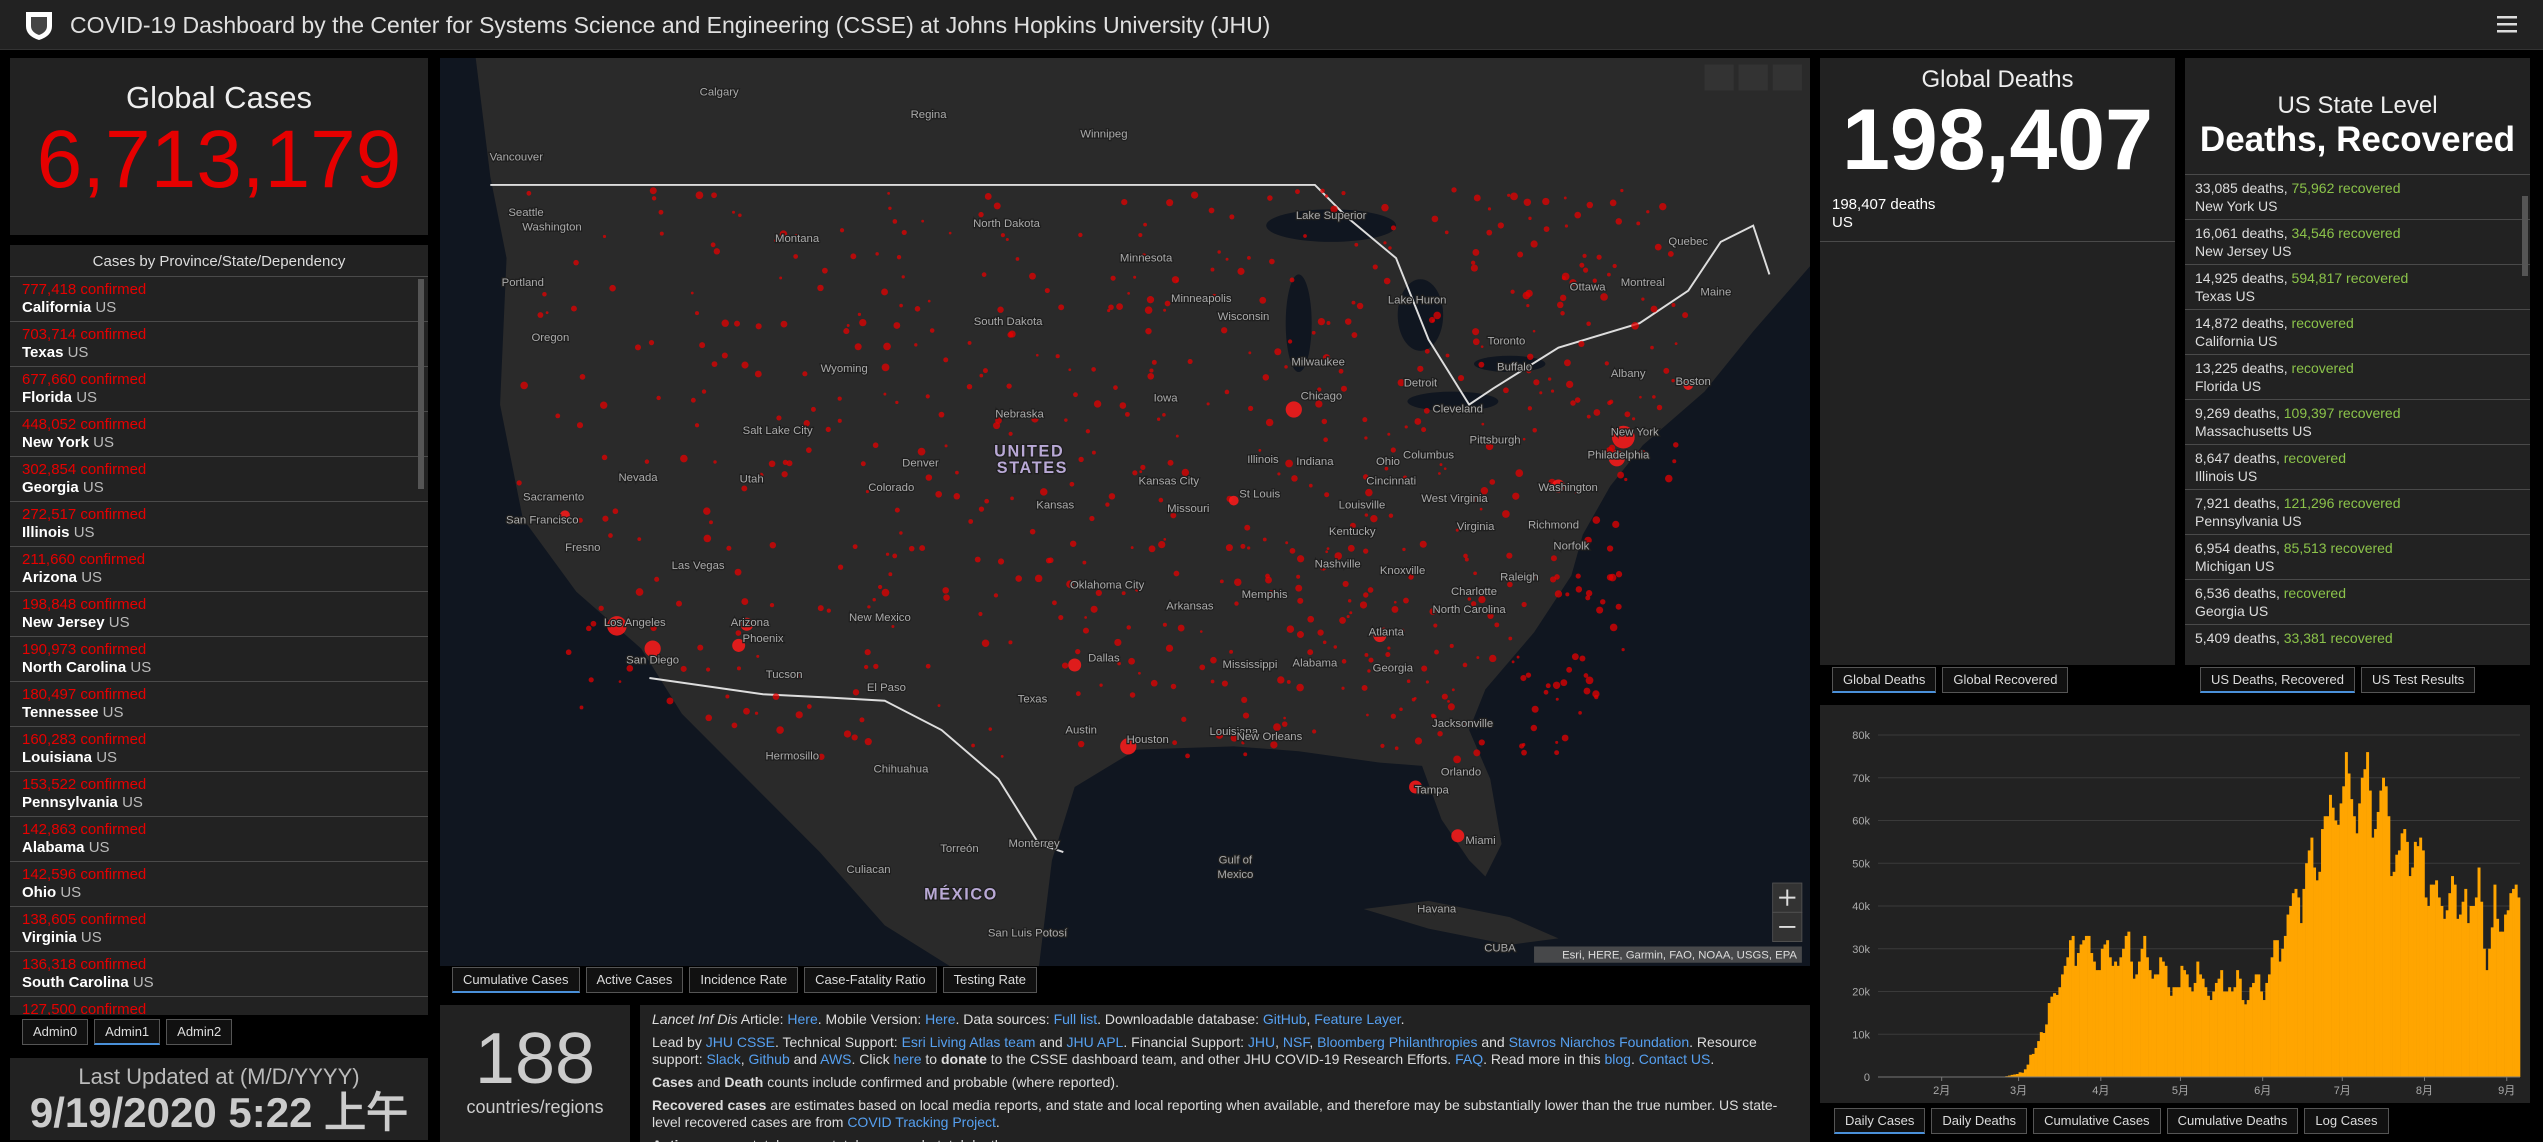 The width and height of the screenshot is (2543, 1142). What do you see at coordinates (49, 334) in the screenshot?
I see `case-count: 703,714` at bounding box center [49, 334].